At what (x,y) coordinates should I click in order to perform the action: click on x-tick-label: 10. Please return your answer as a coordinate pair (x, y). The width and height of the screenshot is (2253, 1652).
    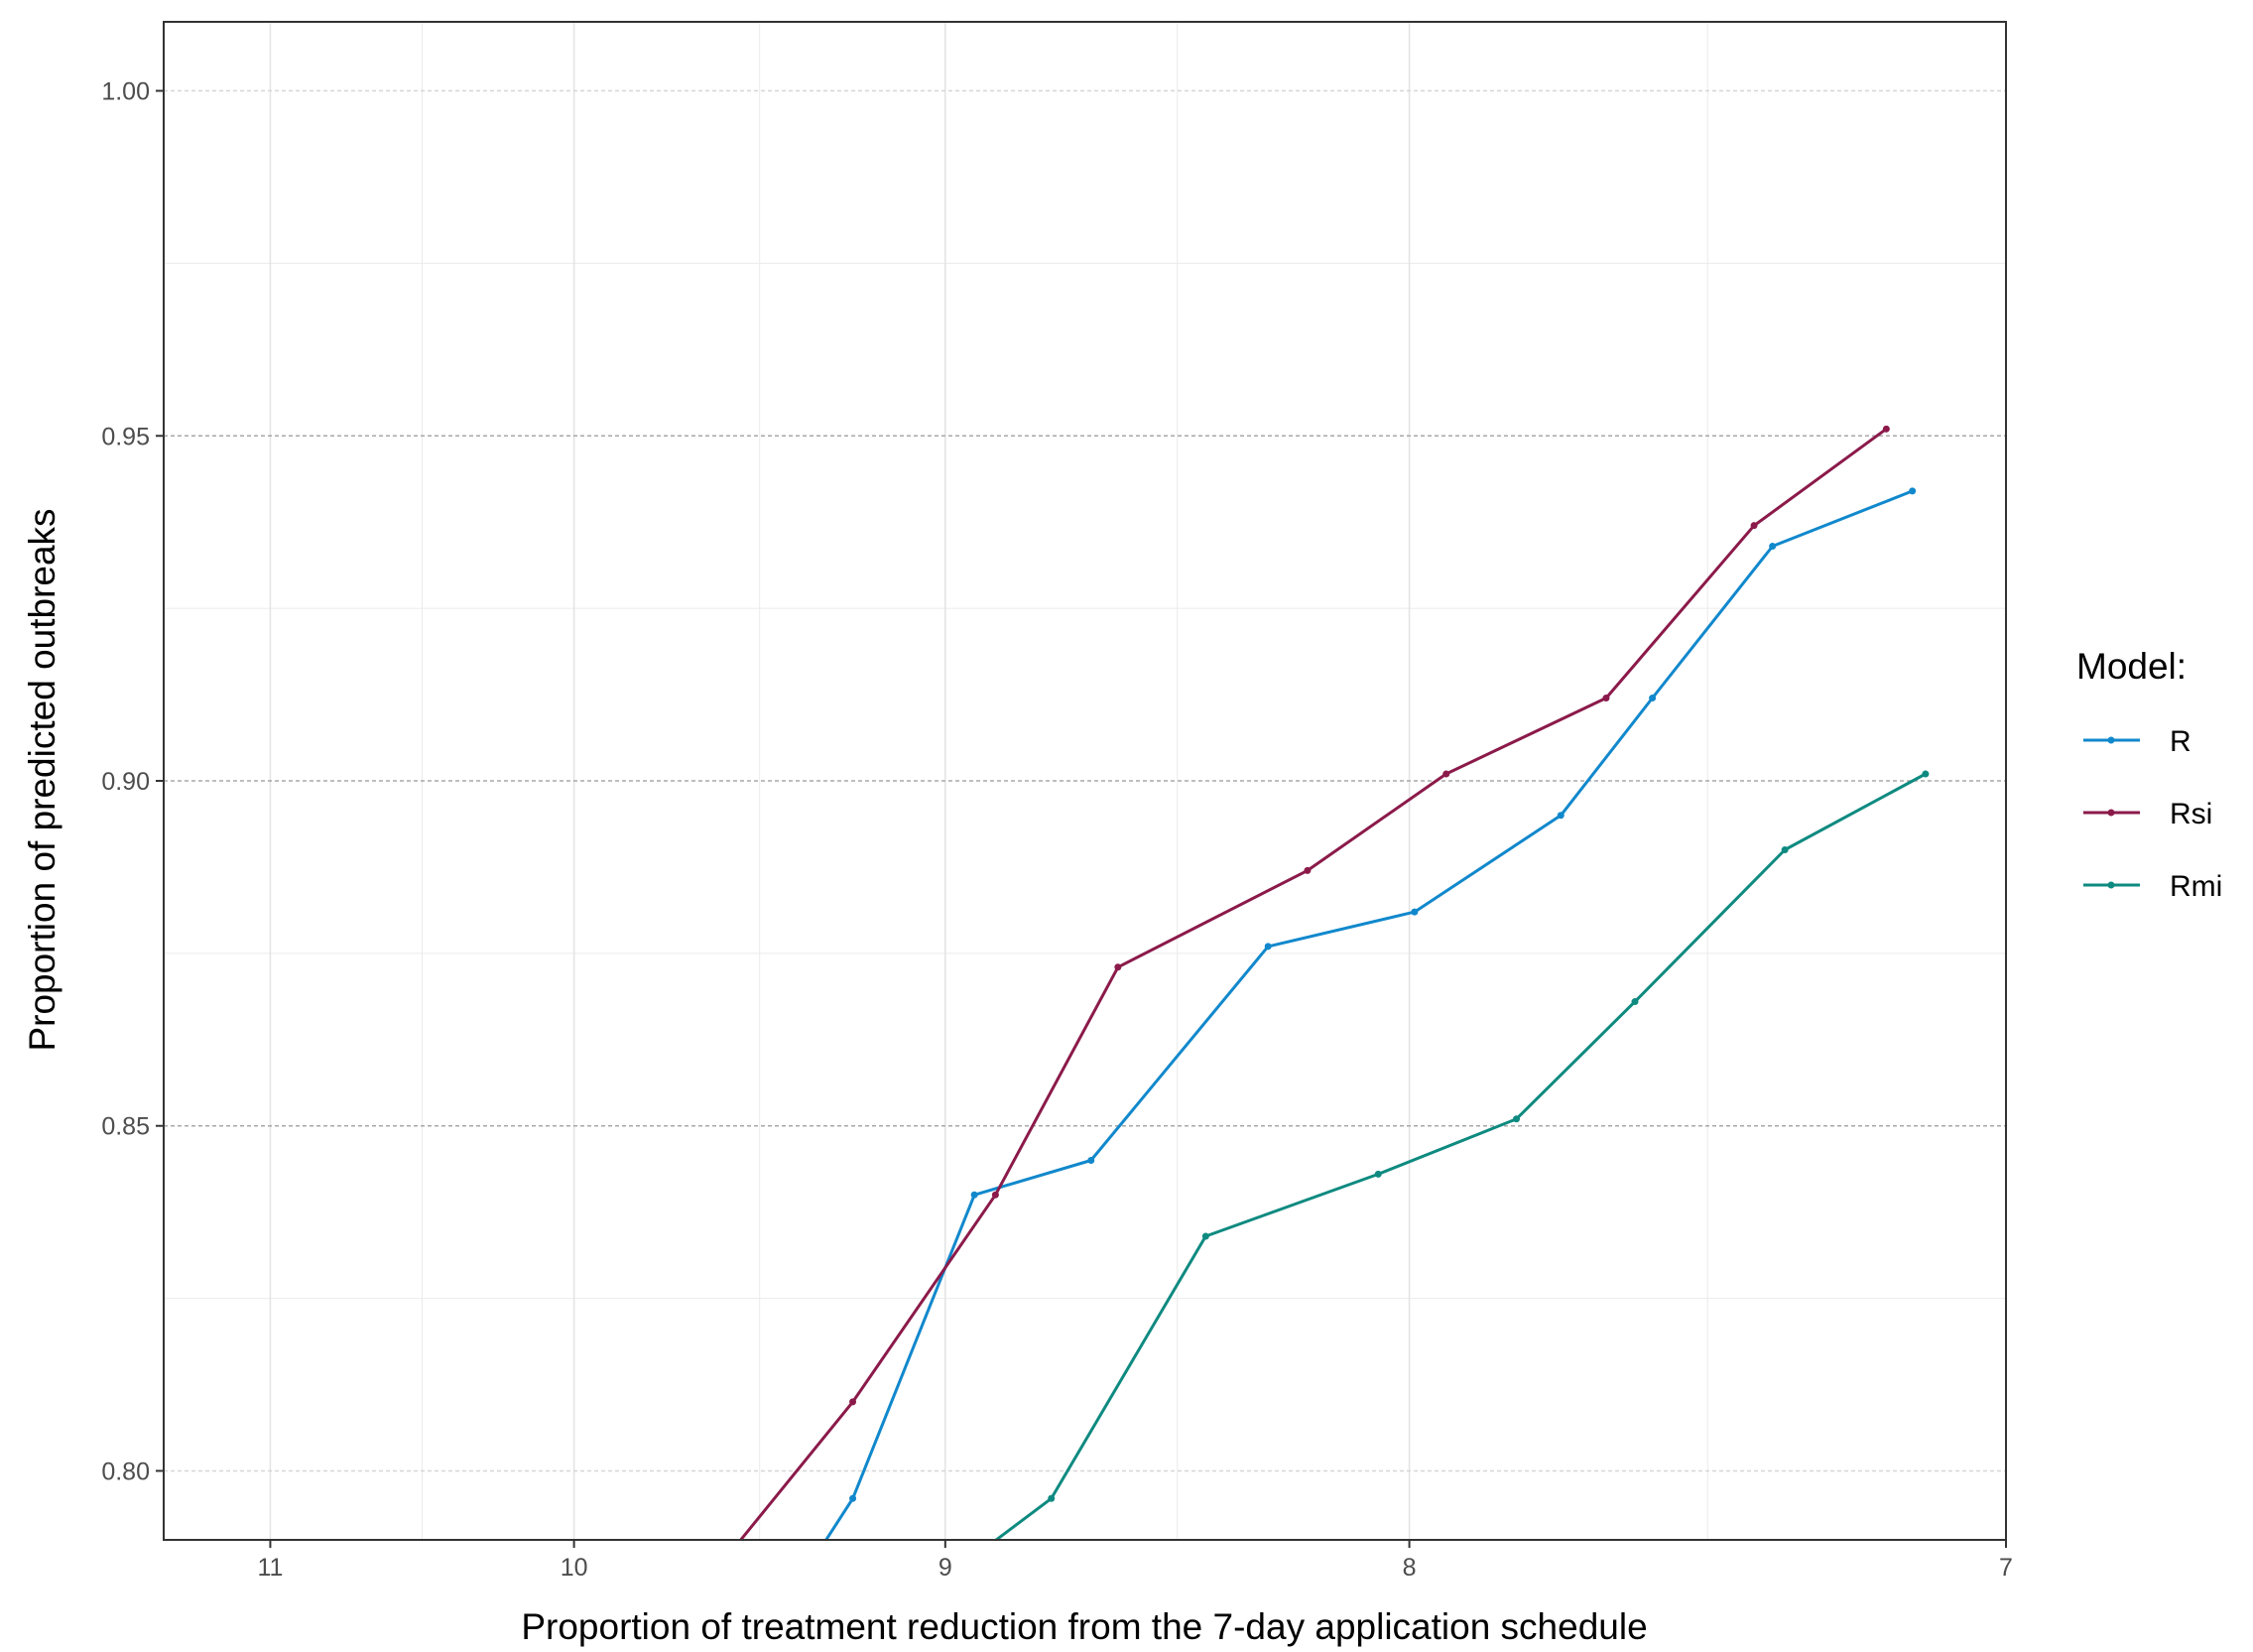
    Looking at the image, I should click on (574, 1568).